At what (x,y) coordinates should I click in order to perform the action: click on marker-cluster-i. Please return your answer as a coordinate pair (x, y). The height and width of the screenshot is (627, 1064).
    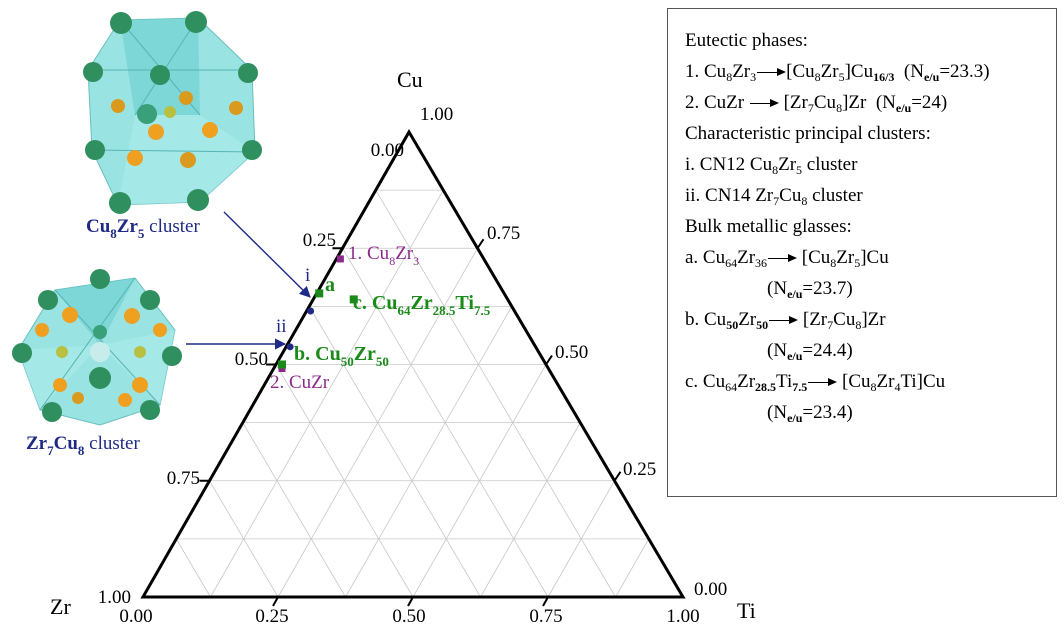
    Looking at the image, I should click on (311, 311).